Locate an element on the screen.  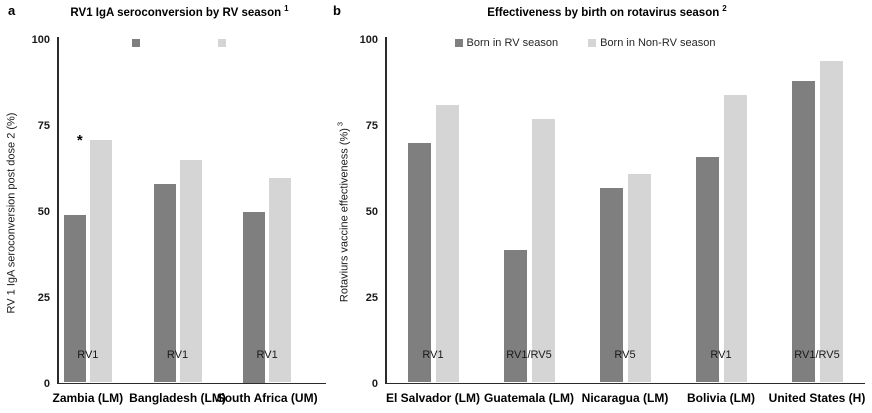
significance-asterisk: * is located at coordinates (79, 140).